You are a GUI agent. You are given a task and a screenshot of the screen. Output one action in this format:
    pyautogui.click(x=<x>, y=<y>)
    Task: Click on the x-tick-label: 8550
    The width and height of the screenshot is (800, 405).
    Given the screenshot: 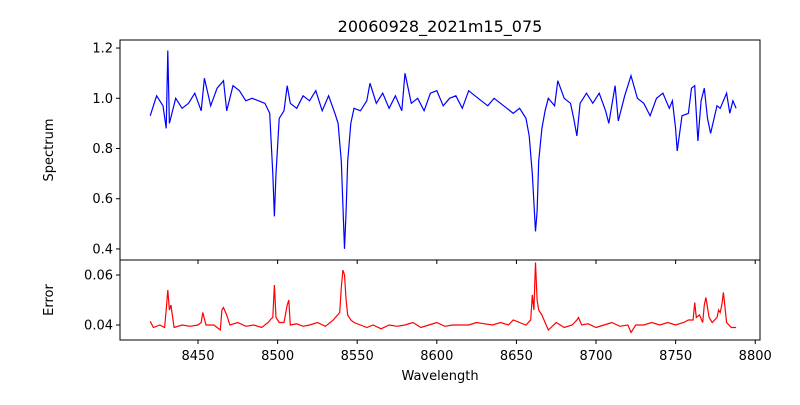 What is the action you would take?
    pyautogui.click(x=357, y=356)
    